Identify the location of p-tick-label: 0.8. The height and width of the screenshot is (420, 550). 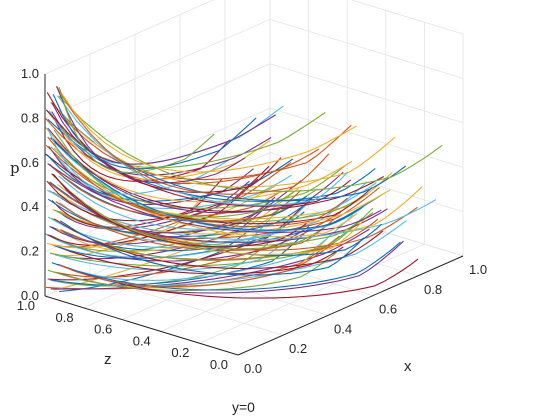
(30, 117).